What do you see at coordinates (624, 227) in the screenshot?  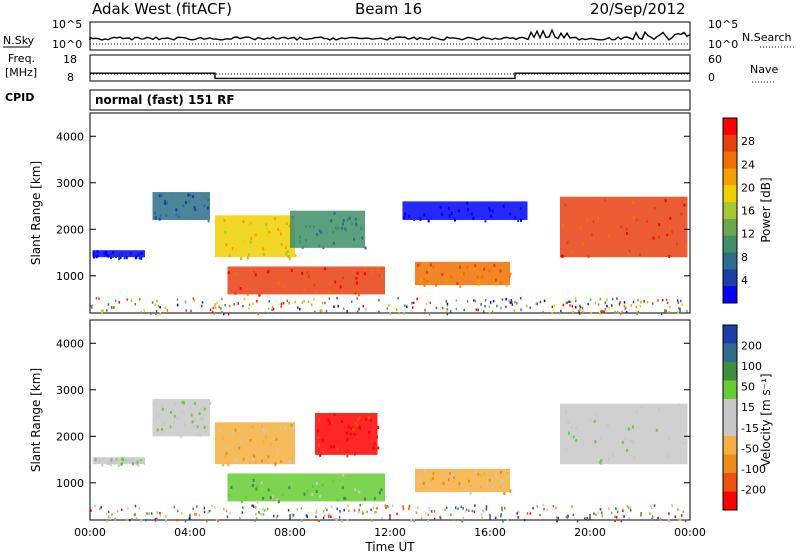 I see `echo-region` at bounding box center [624, 227].